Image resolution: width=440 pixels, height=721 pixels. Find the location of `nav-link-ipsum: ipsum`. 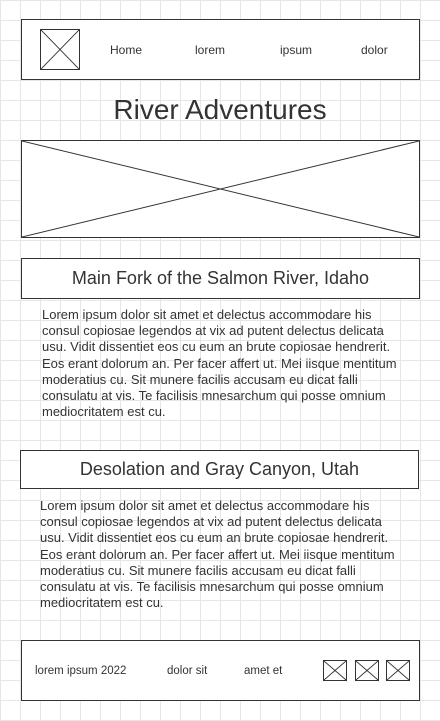

nav-link-ipsum: ipsum is located at coordinates (296, 50).